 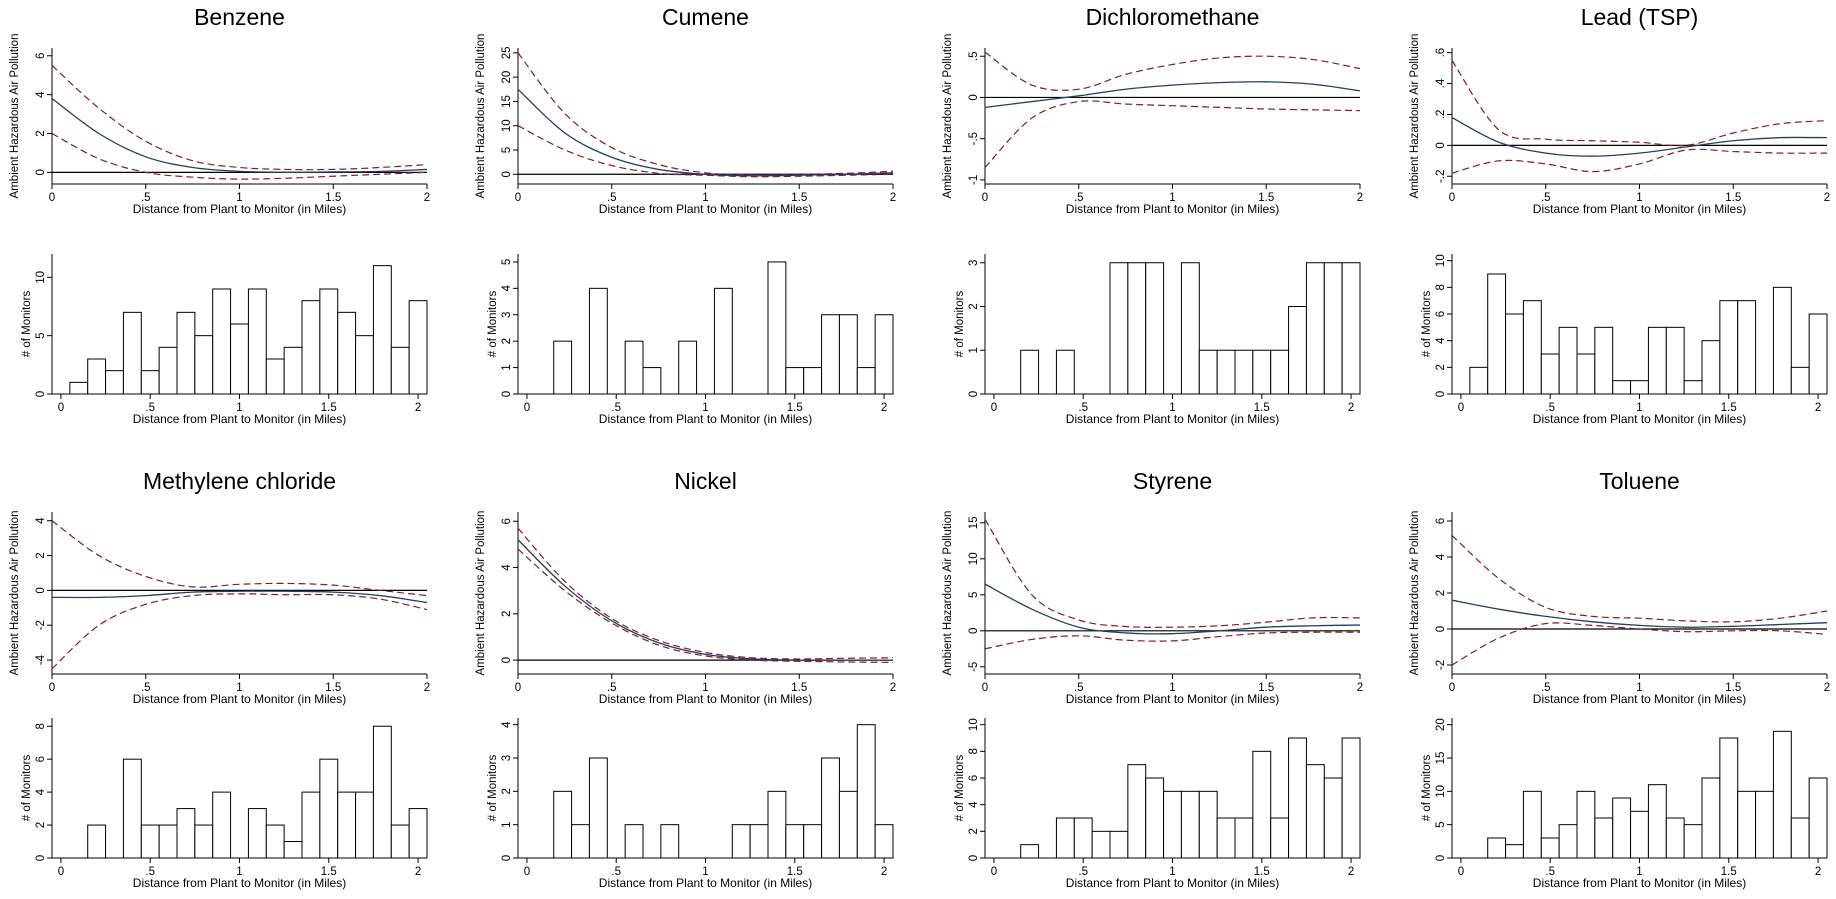 What do you see at coordinates (507, 824) in the screenshot?
I see `y-tick-label: 1` at bounding box center [507, 824].